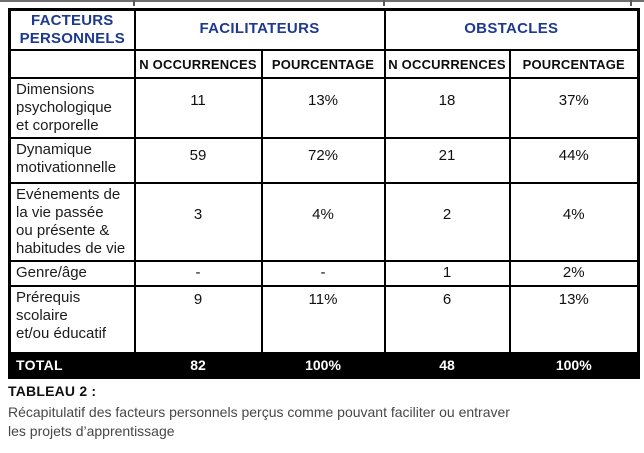  What do you see at coordinates (52, 391) in the screenshot?
I see `caption-title: TABLEAU 2 :` at bounding box center [52, 391].